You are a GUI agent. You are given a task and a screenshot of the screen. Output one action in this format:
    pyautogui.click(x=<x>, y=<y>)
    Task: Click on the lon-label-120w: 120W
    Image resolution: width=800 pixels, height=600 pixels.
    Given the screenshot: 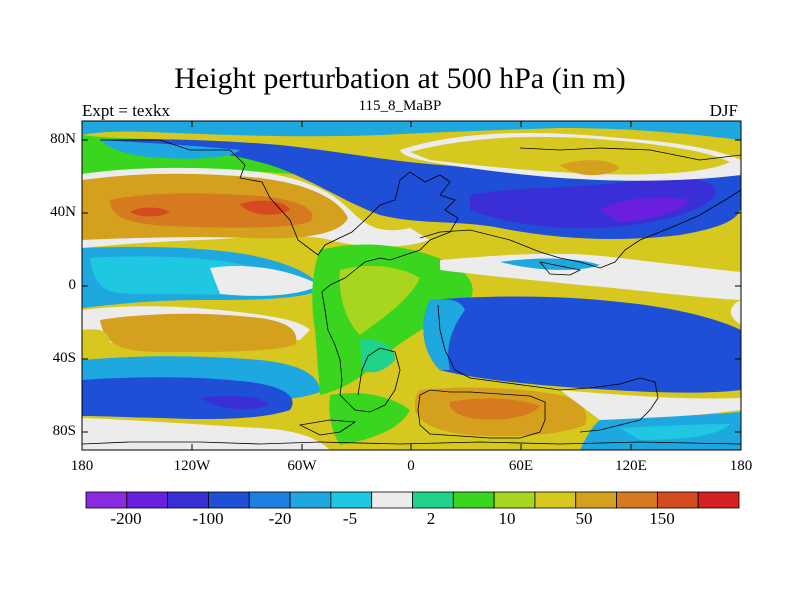 What is the action you would take?
    pyautogui.click(x=192, y=466)
    